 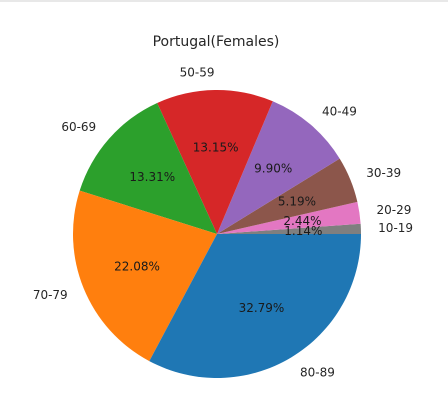 I want to click on pie-category-label-70-79: 70-79, so click(x=50, y=295).